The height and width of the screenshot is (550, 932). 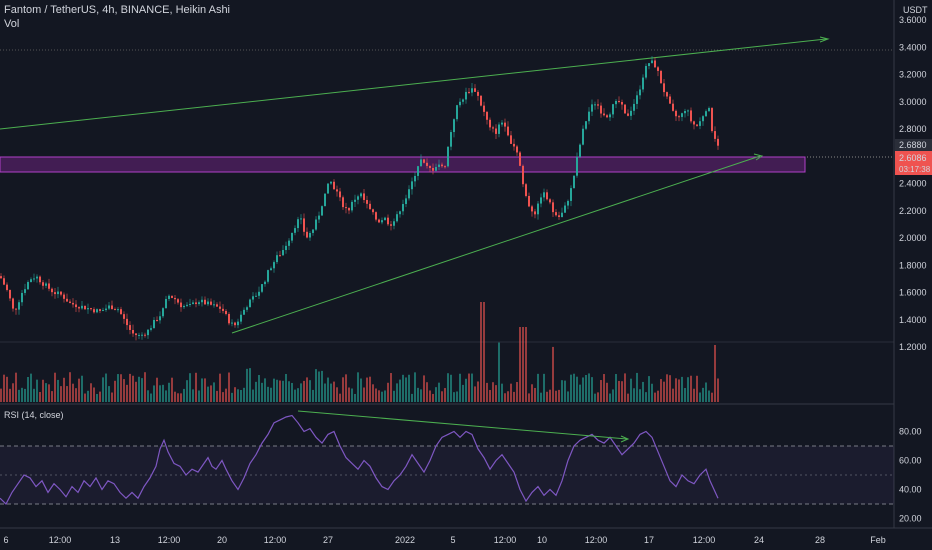 What do you see at coordinates (913, 211) in the screenshot?
I see `price-tick-label: 2.2000` at bounding box center [913, 211].